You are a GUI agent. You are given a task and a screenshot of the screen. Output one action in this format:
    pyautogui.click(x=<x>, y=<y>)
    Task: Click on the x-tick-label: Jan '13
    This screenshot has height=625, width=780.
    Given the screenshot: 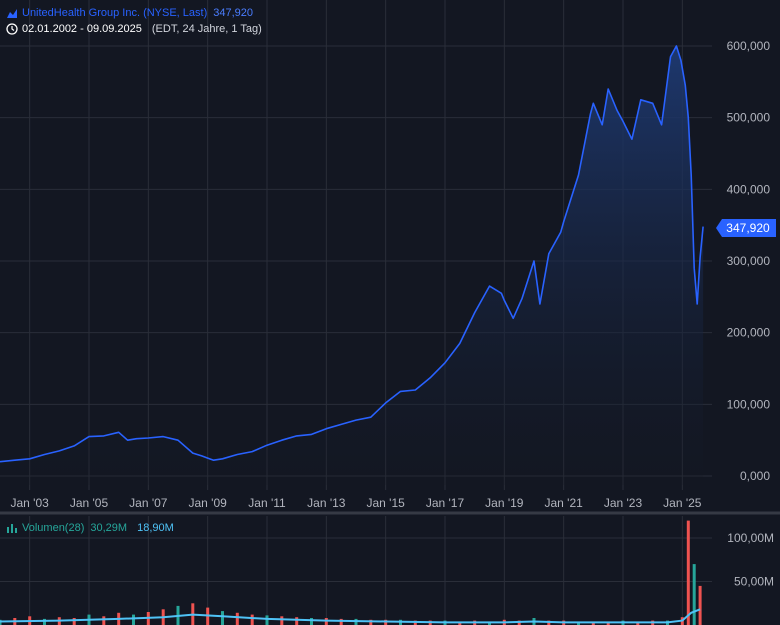 What is the action you would take?
    pyautogui.click(x=326, y=503)
    